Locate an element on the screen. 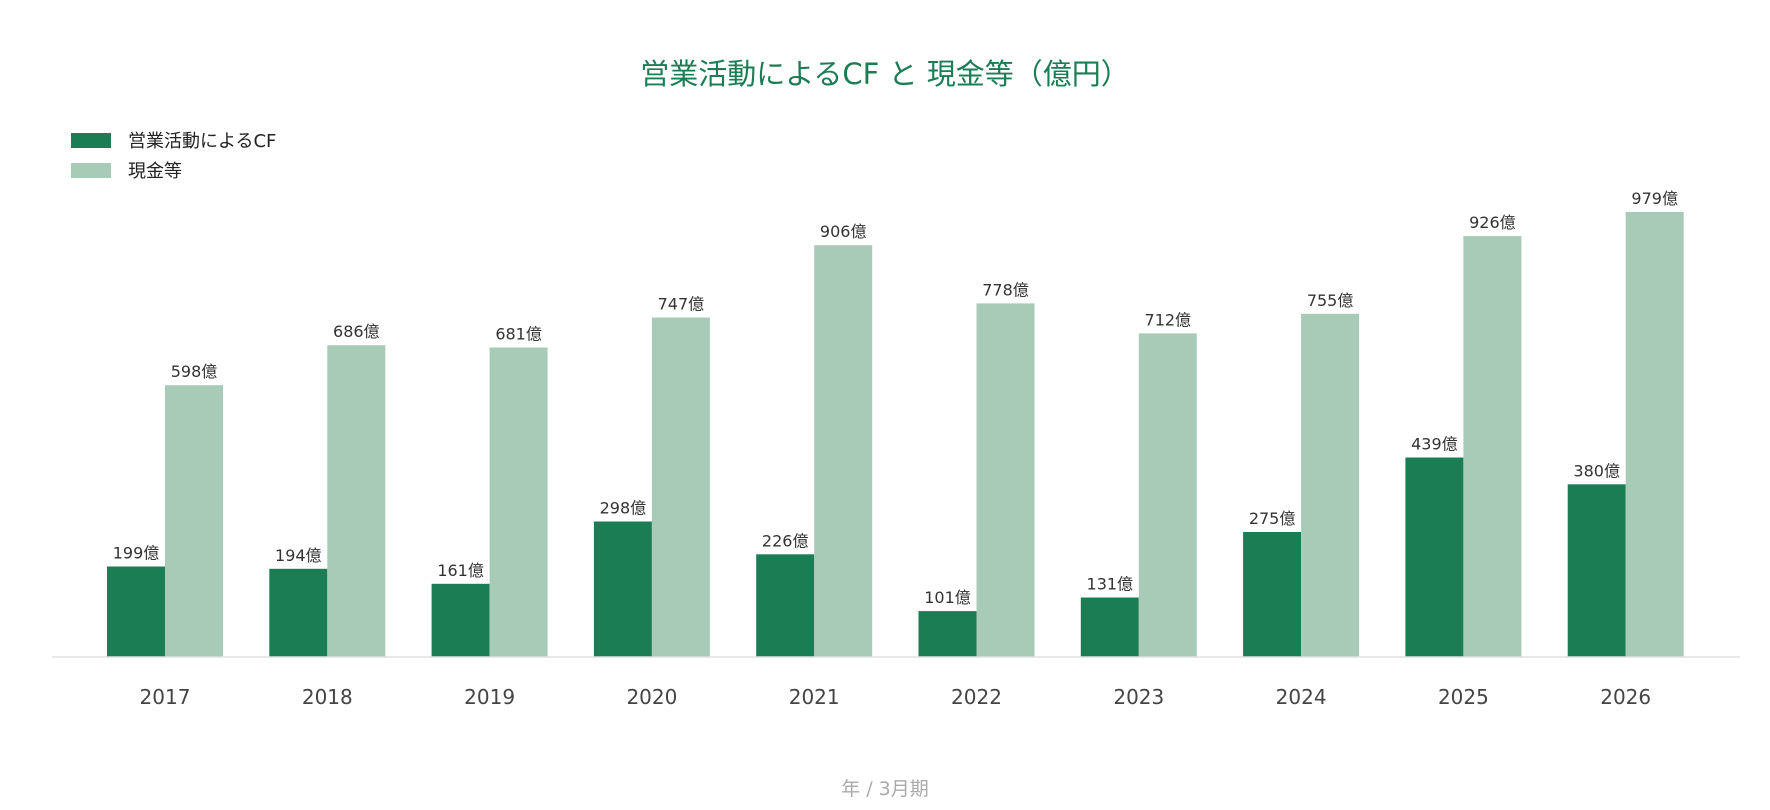  value-label-operating-cf-2019: 161億 is located at coordinates (460, 570).